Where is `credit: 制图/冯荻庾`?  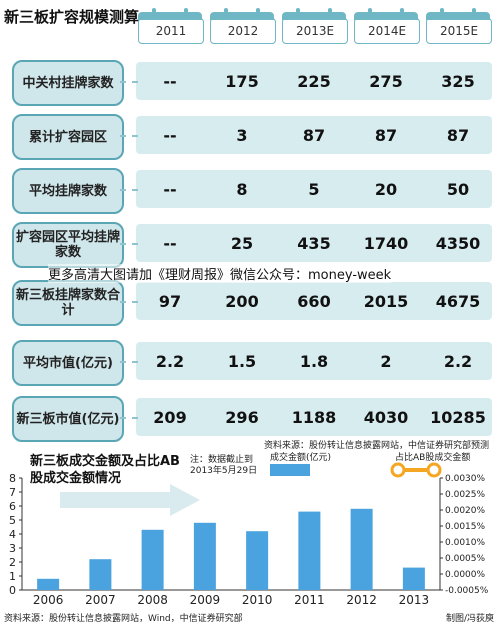
credit: 制图/冯荻庾 is located at coordinates (469, 619).